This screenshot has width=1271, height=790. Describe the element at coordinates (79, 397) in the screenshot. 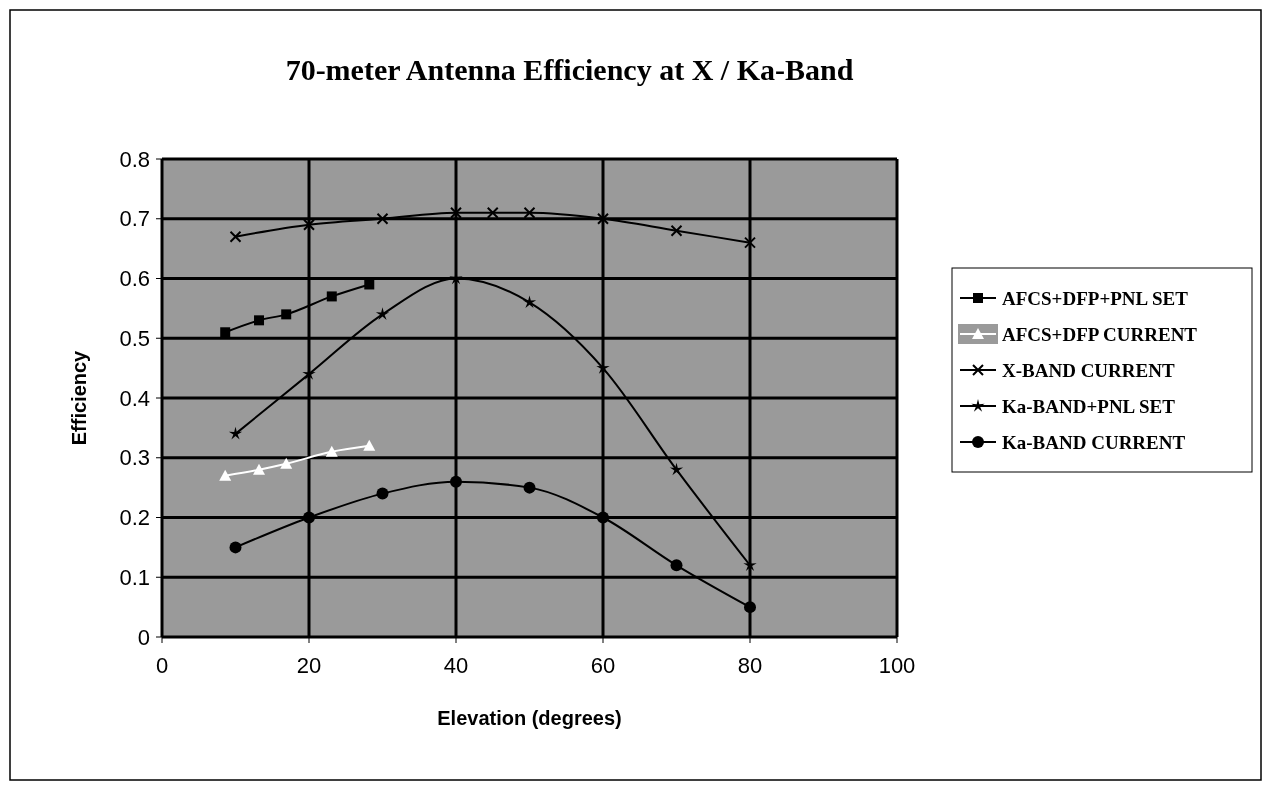

I see `y-axis-title: Efficiency` at that location.